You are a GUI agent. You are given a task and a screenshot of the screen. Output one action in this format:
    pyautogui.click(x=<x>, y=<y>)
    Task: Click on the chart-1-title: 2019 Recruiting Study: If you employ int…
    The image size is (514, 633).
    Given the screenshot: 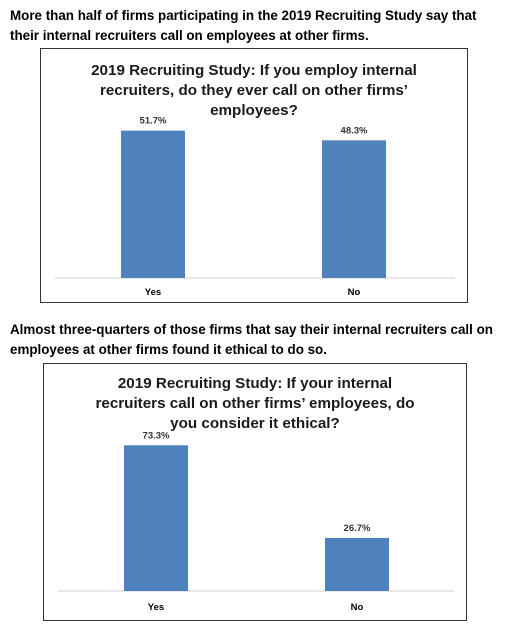 What is the action you would take?
    pyautogui.click(x=254, y=91)
    